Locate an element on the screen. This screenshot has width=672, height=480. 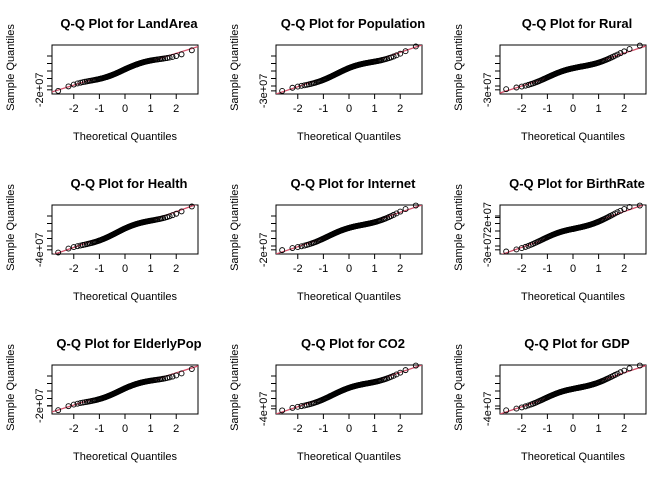
plot-title: Q-Q Plot for Population is located at coordinates (353, 23).